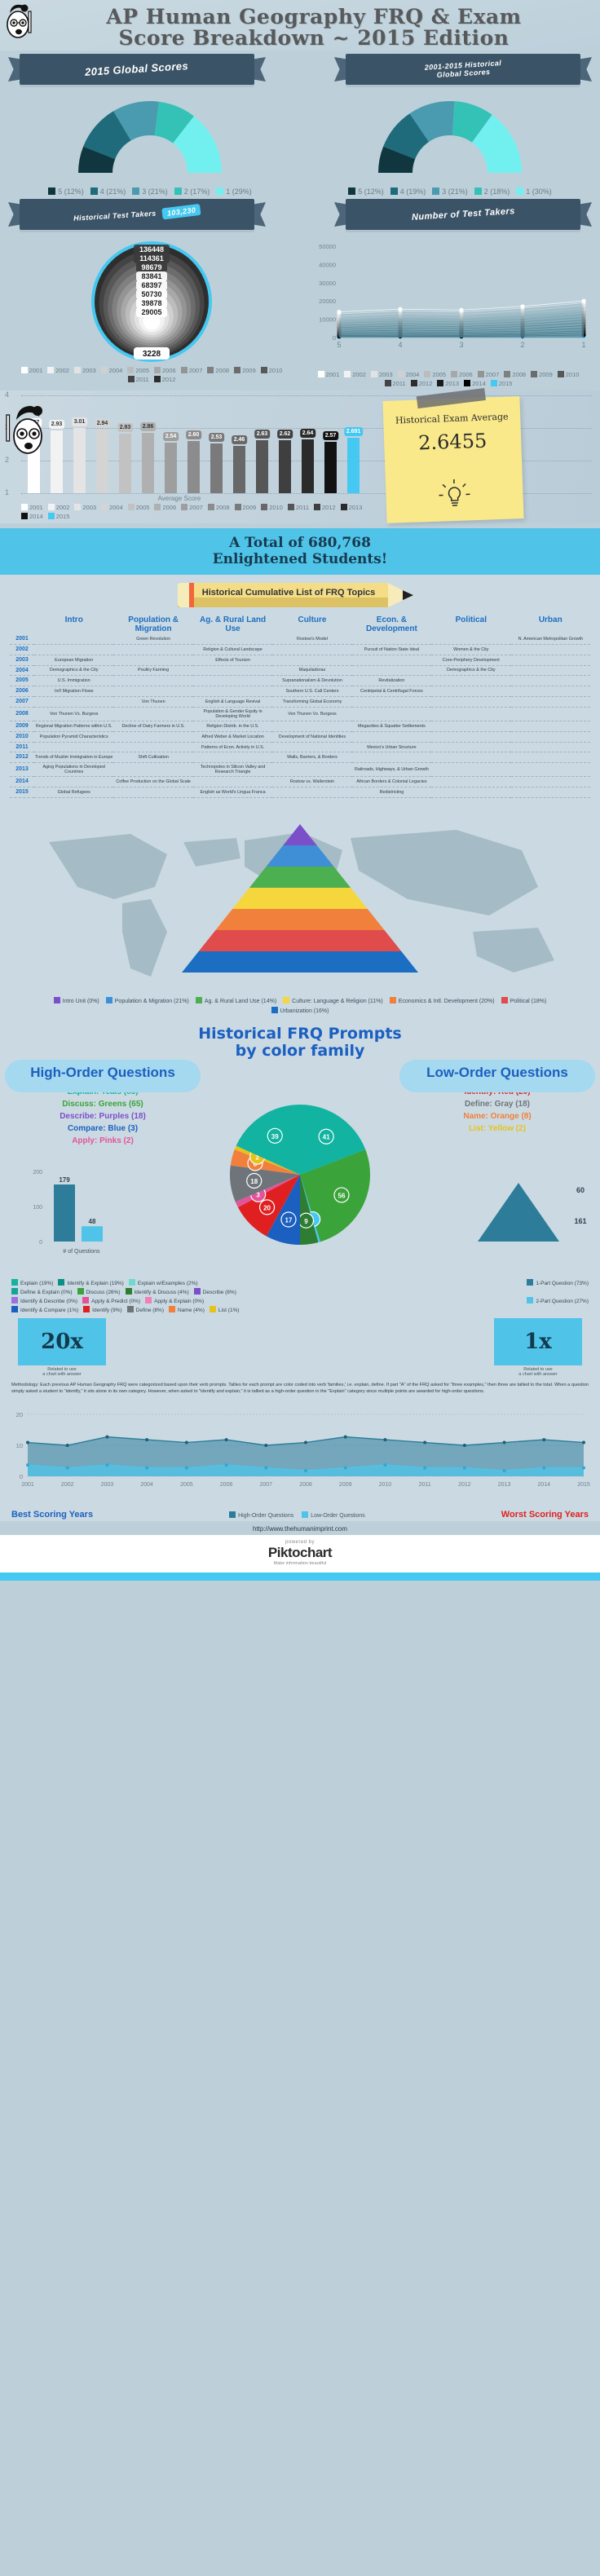 This screenshot has width=600, height=2576. What do you see at coordinates (289, 1220) in the screenshot?
I see `svg-text: 17` at bounding box center [289, 1220].